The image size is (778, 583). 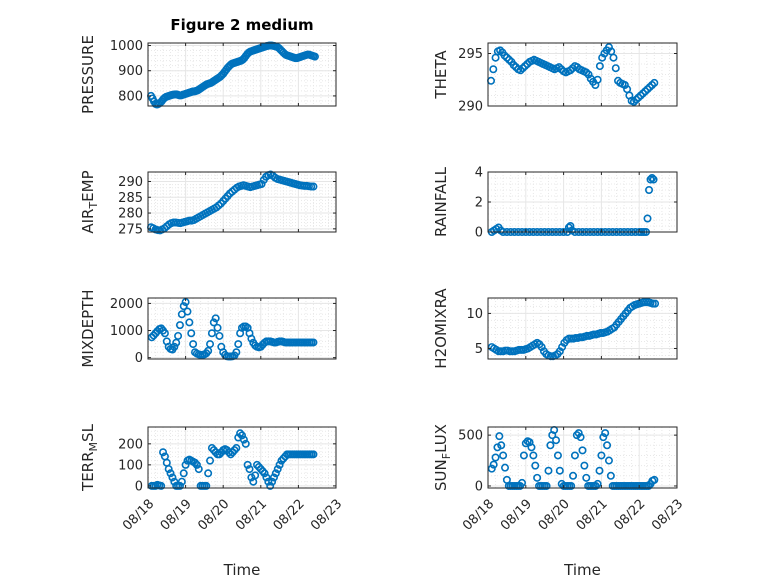 What do you see at coordinates (130, 198) in the screenshot?
I see `y-tick-label: 285` at bounding box center [130, 198].